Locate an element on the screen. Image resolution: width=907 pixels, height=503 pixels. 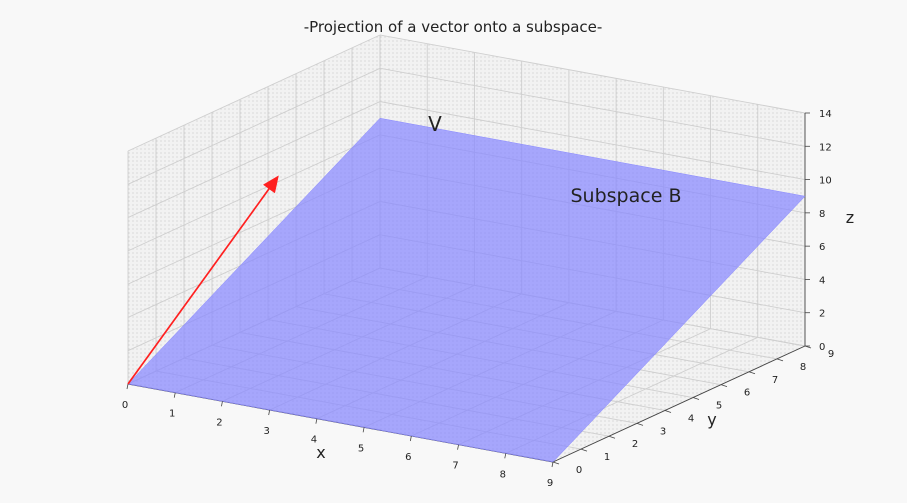
y-tick-label: 9 is located at coordinates (831, 354).